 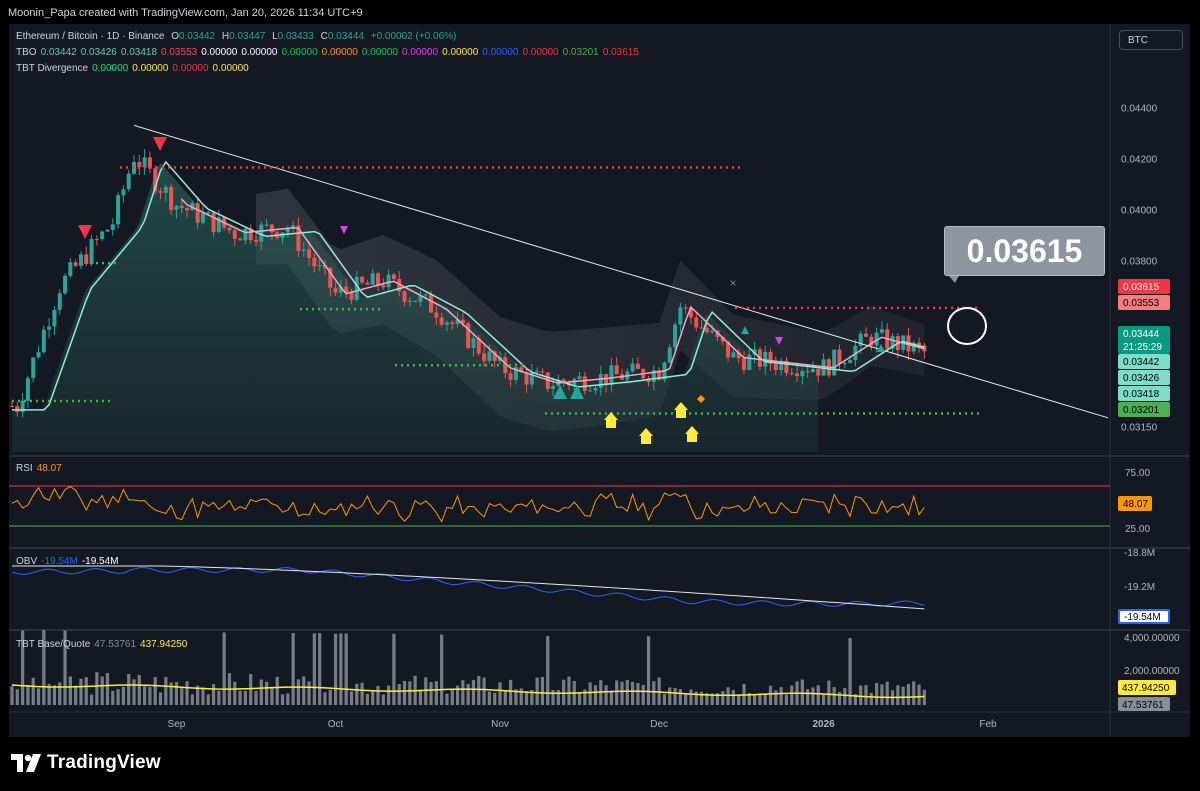 What do you see at coordinates (26, 52) in the screenshot?
I see `legend-tbo-label: TBO` at bounding box center [26, 52].